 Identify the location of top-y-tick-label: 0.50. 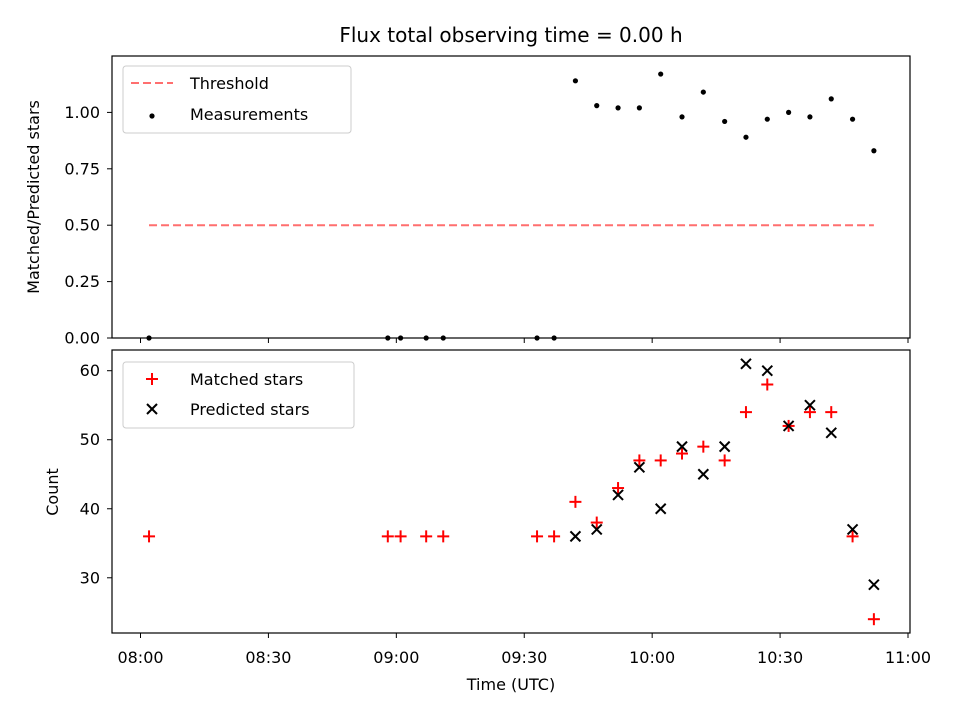
(82, 225).